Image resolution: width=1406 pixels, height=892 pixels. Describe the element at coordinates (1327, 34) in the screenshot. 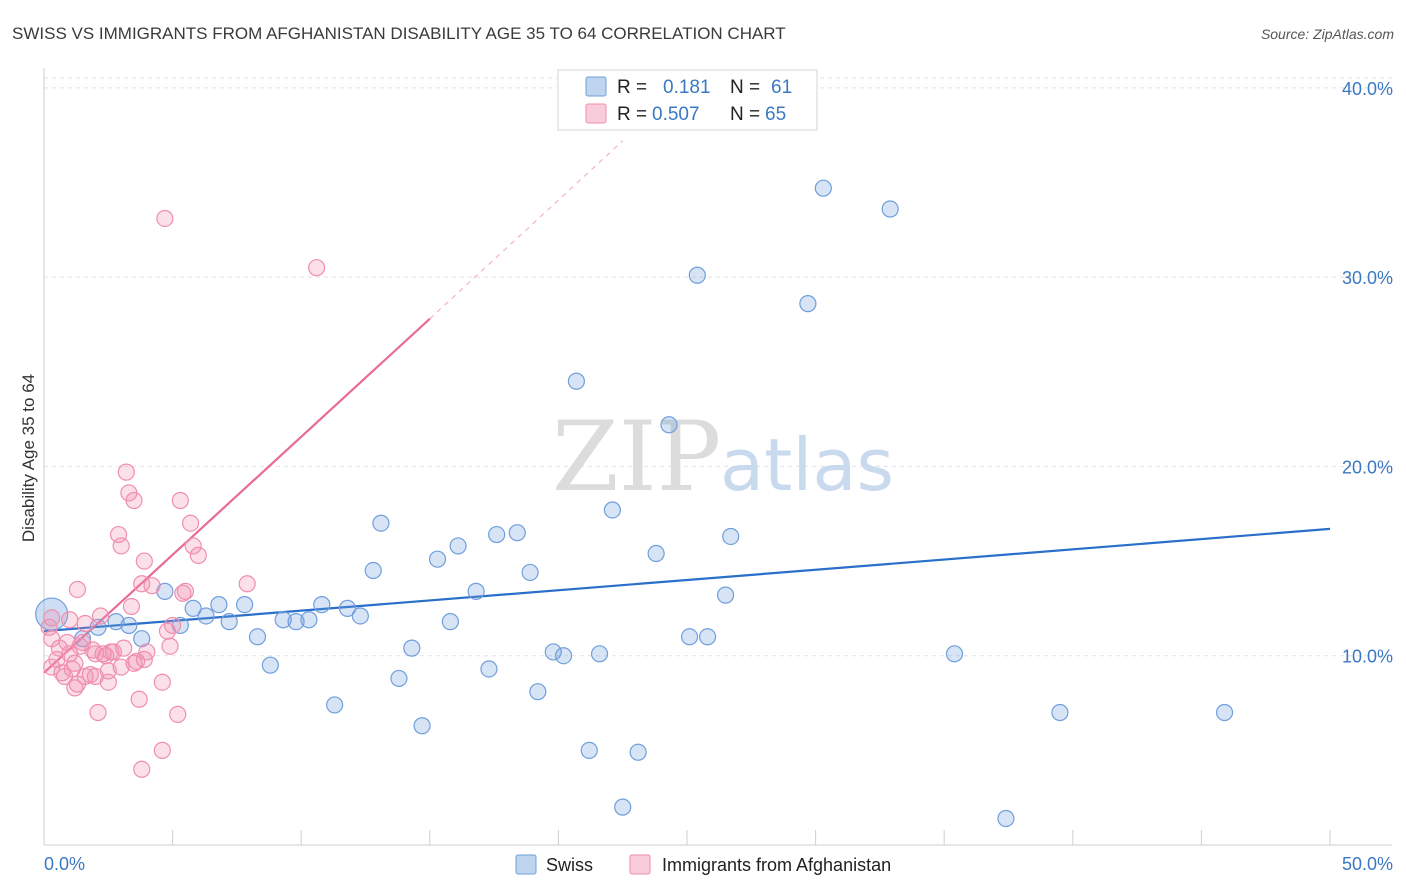

I see `chart-source: Source: ZipAtlas.com` at that location.